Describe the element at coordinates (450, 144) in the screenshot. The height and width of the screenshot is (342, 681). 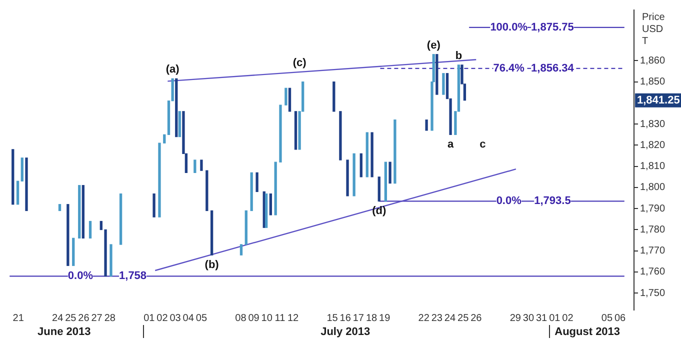
I see `annotation: a` at that location.